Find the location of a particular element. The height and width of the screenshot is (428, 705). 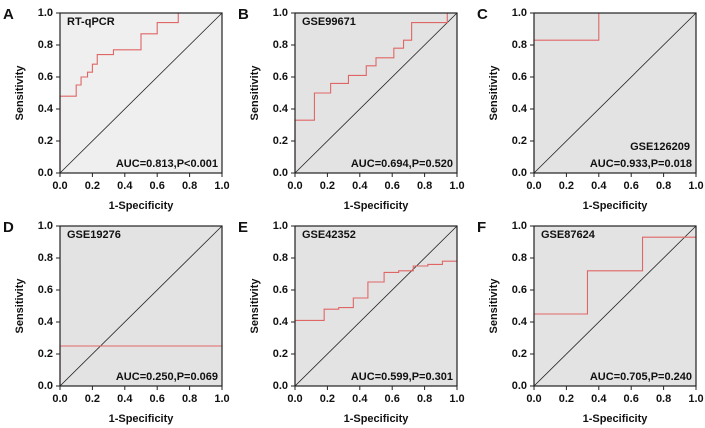

panel-letter: C is located at coordinates (482, 14).